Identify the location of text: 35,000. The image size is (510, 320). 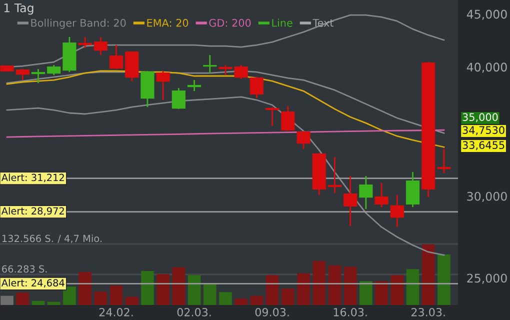
(480, 117).